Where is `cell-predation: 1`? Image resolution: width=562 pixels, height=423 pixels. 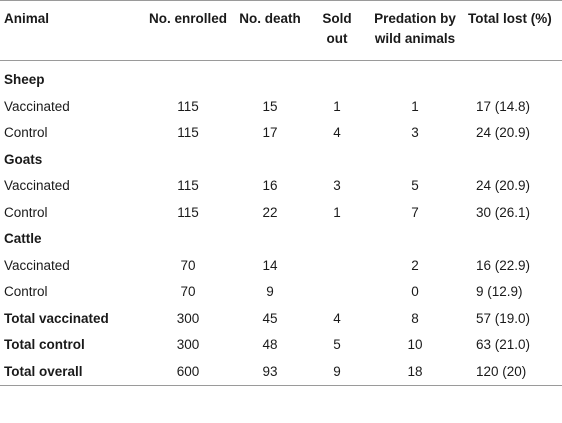 cell-predation: 1 is located at coordinates (415, 106).